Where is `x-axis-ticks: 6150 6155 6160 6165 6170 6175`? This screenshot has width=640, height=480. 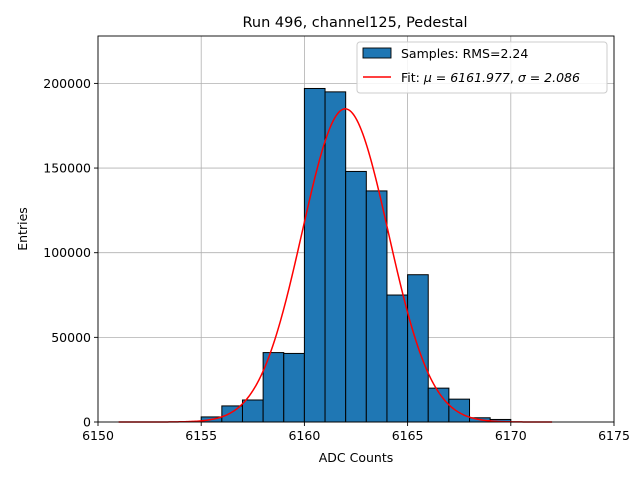
x-axis-ticks: 6150 6155 6160 6165 6170 6175 is located at coordinates (356, 432).